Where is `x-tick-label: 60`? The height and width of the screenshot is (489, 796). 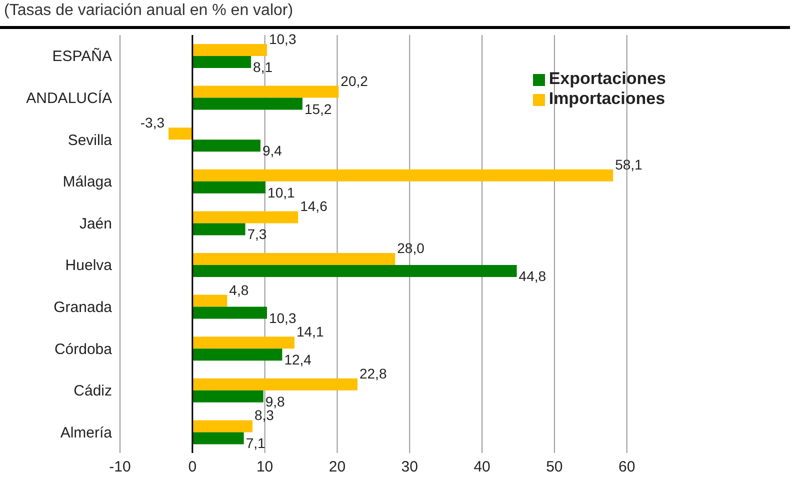
x-tick-label: 60 is located at coordinates (627, 467).